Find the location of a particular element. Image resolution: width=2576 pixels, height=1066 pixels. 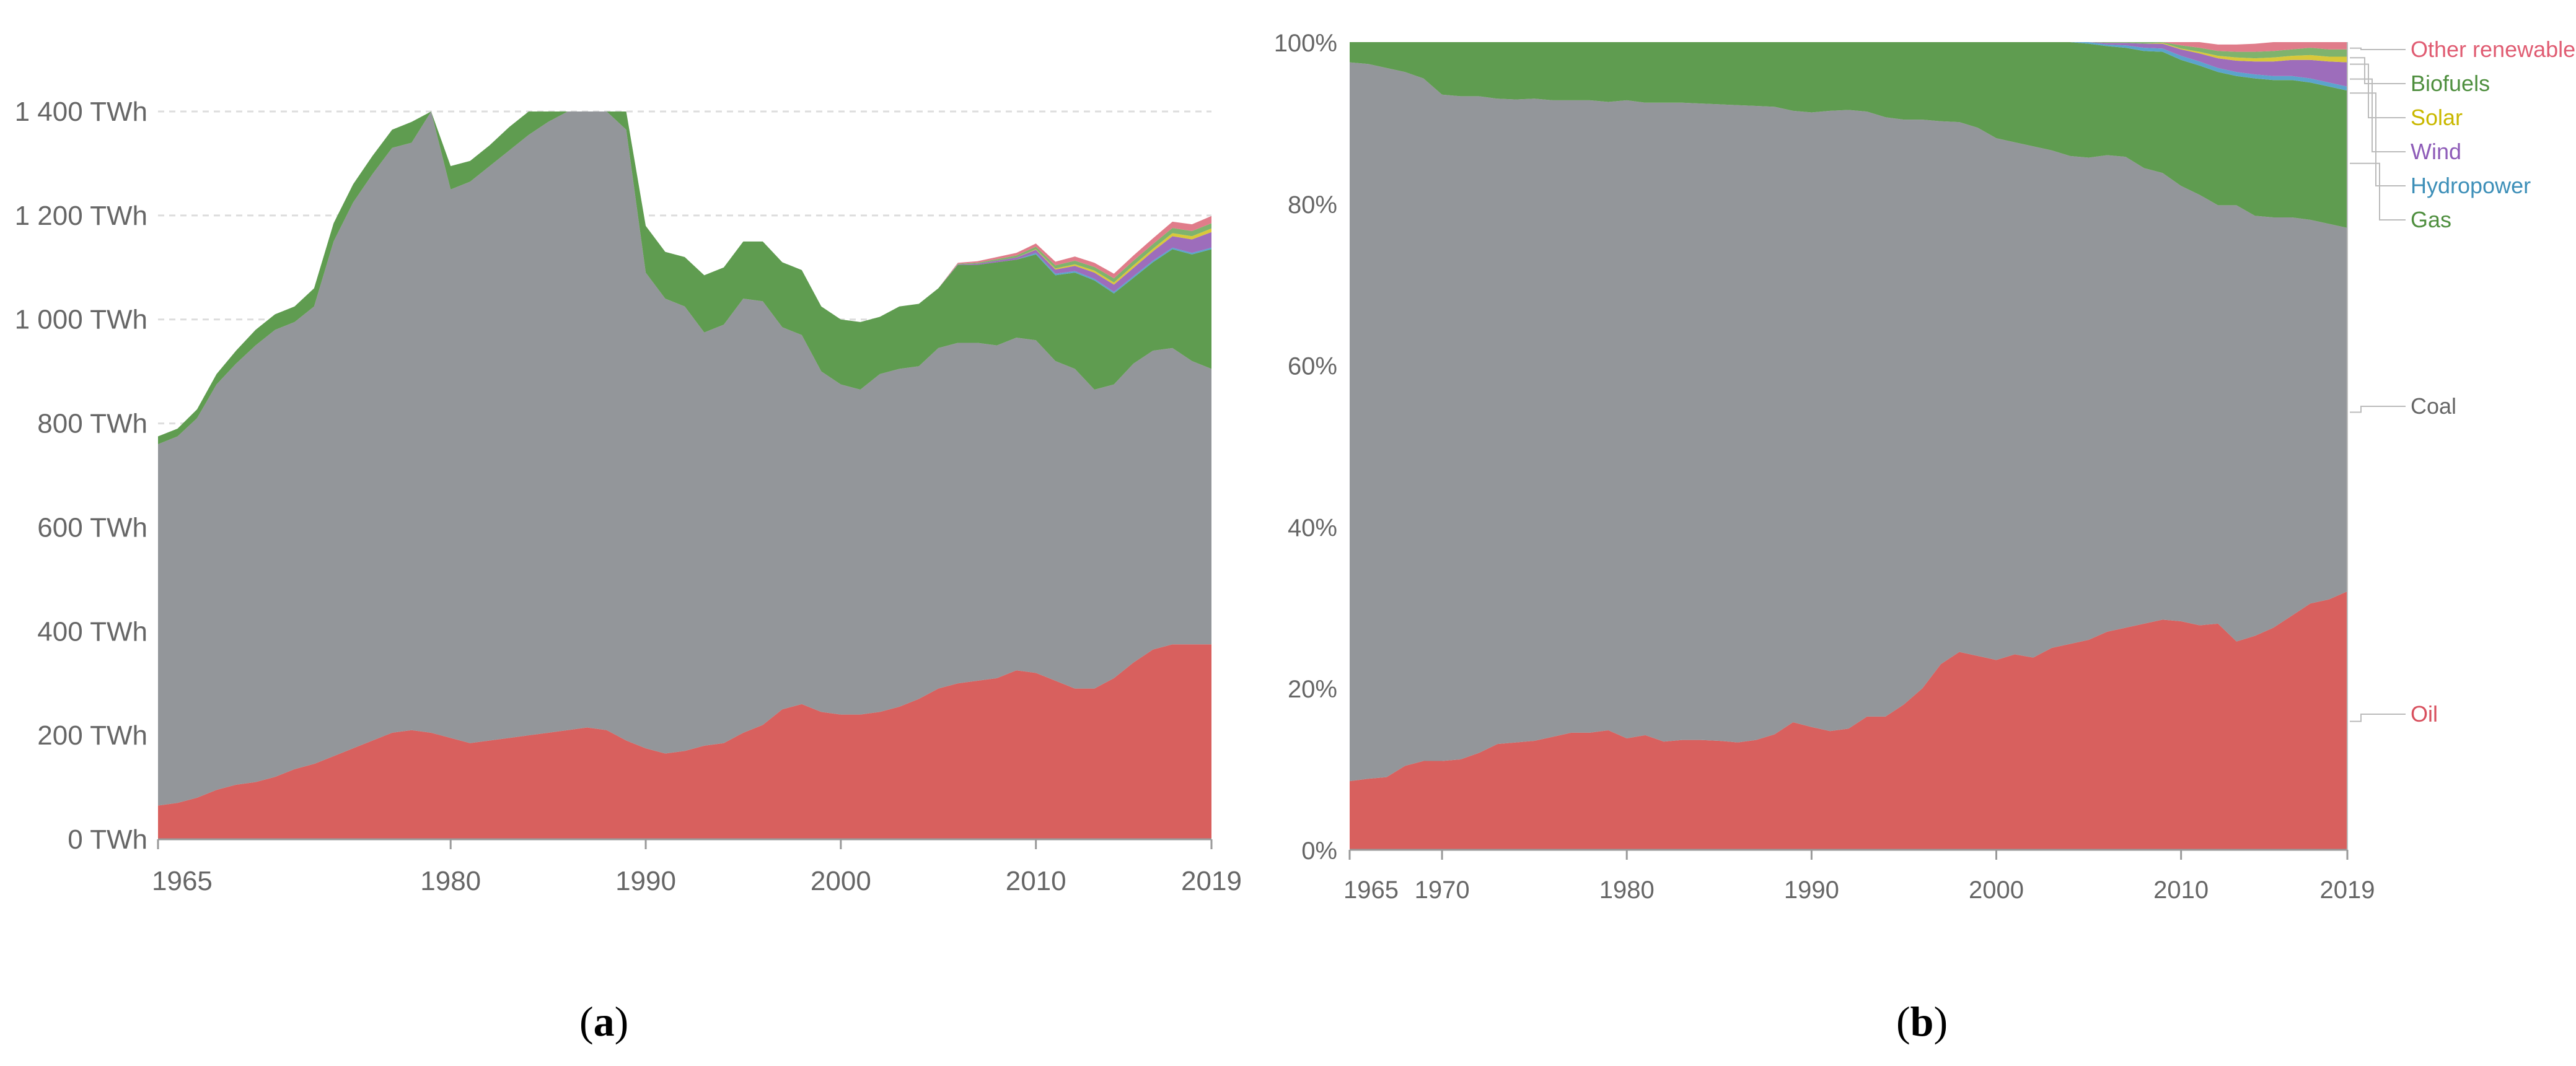

y-tick-label-0: 0% is located at coordinates (1319, 851).